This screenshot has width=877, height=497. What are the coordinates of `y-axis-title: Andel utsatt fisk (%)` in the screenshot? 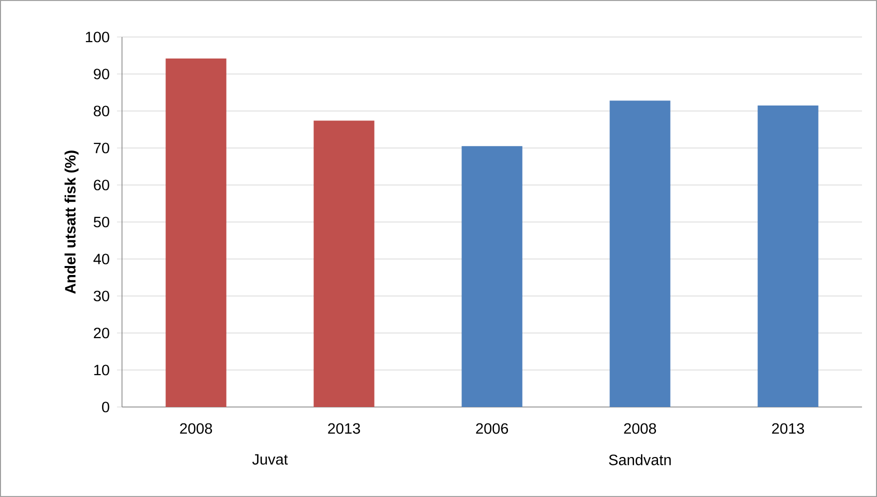 It's located at (71, 222).